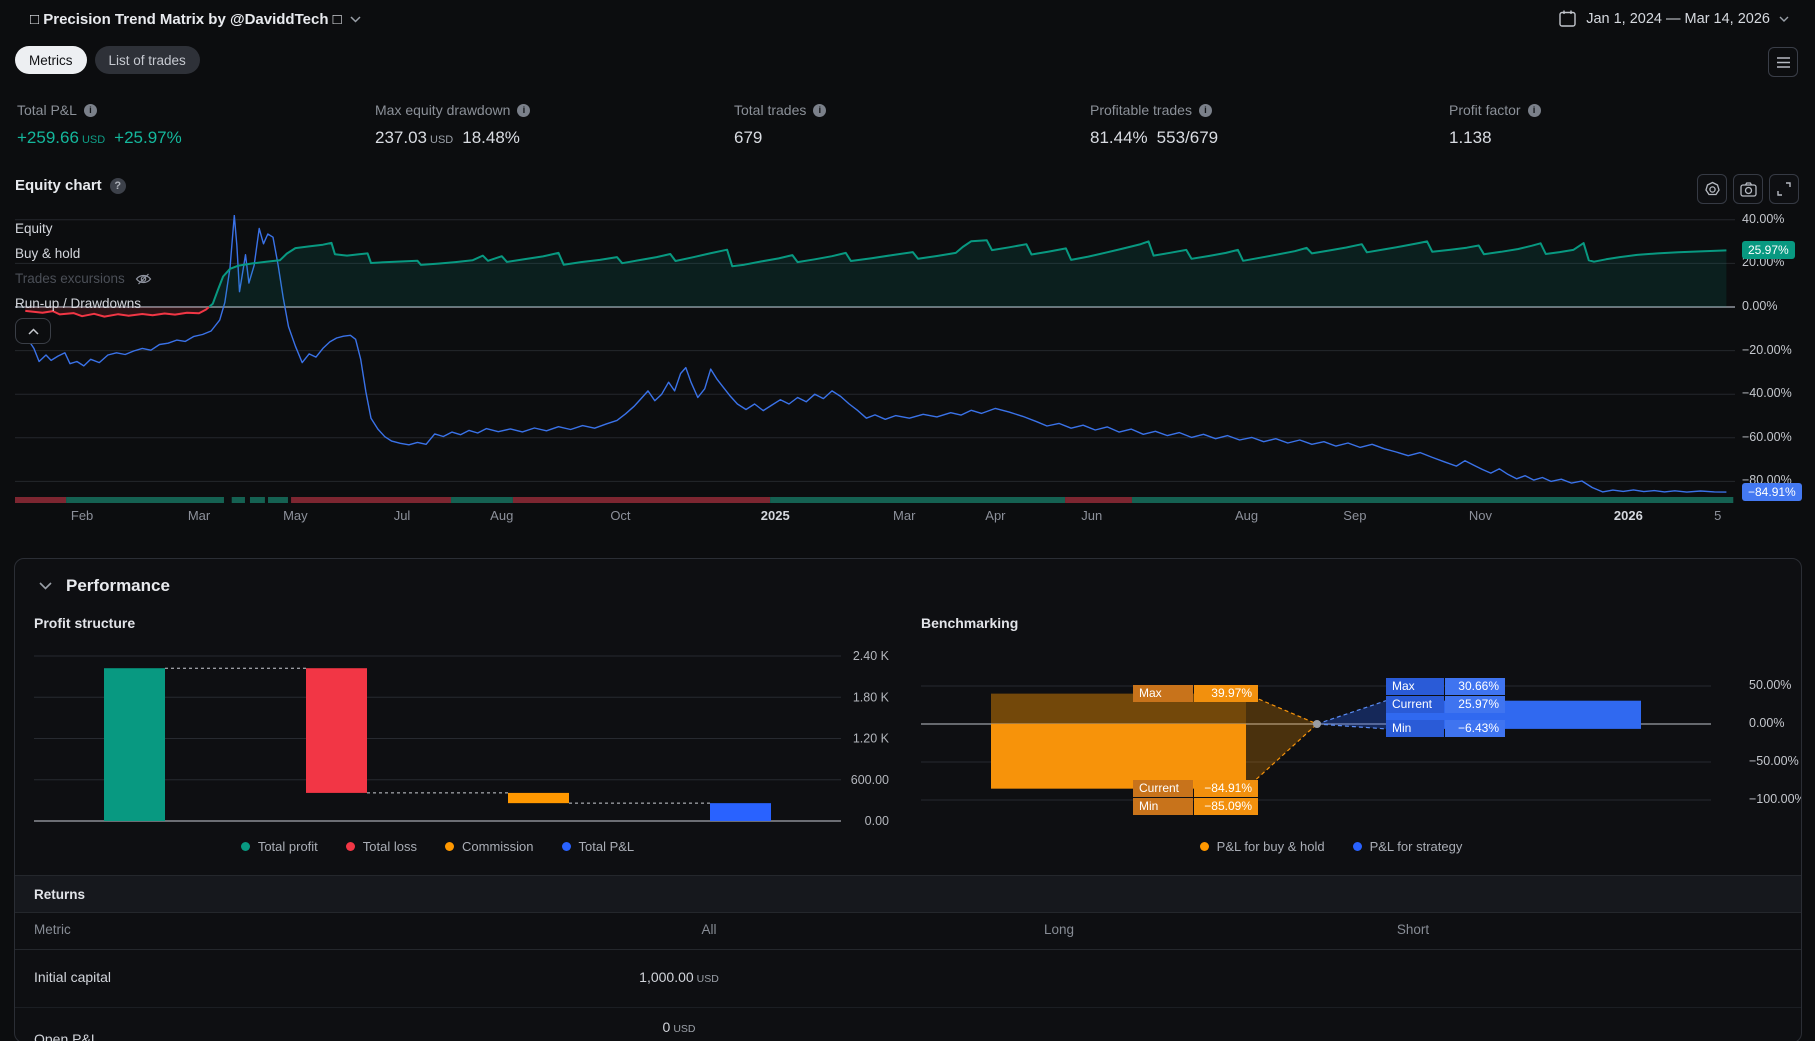 This screenshot has height=1041, width=1815. Describe the element at coordinates (1567, 18) in the screenshot. I see `calendar-icon` at that location.